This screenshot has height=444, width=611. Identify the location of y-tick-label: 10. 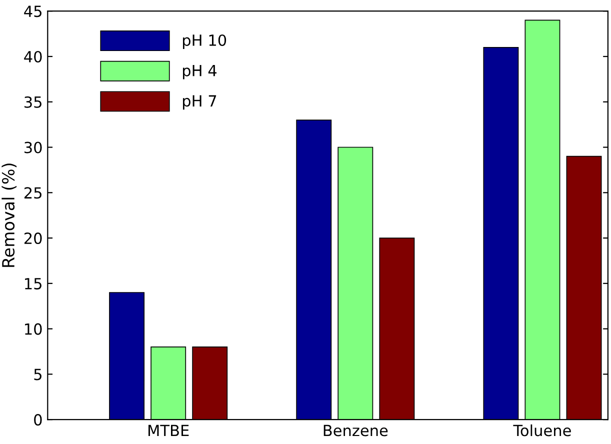
(33, 329).